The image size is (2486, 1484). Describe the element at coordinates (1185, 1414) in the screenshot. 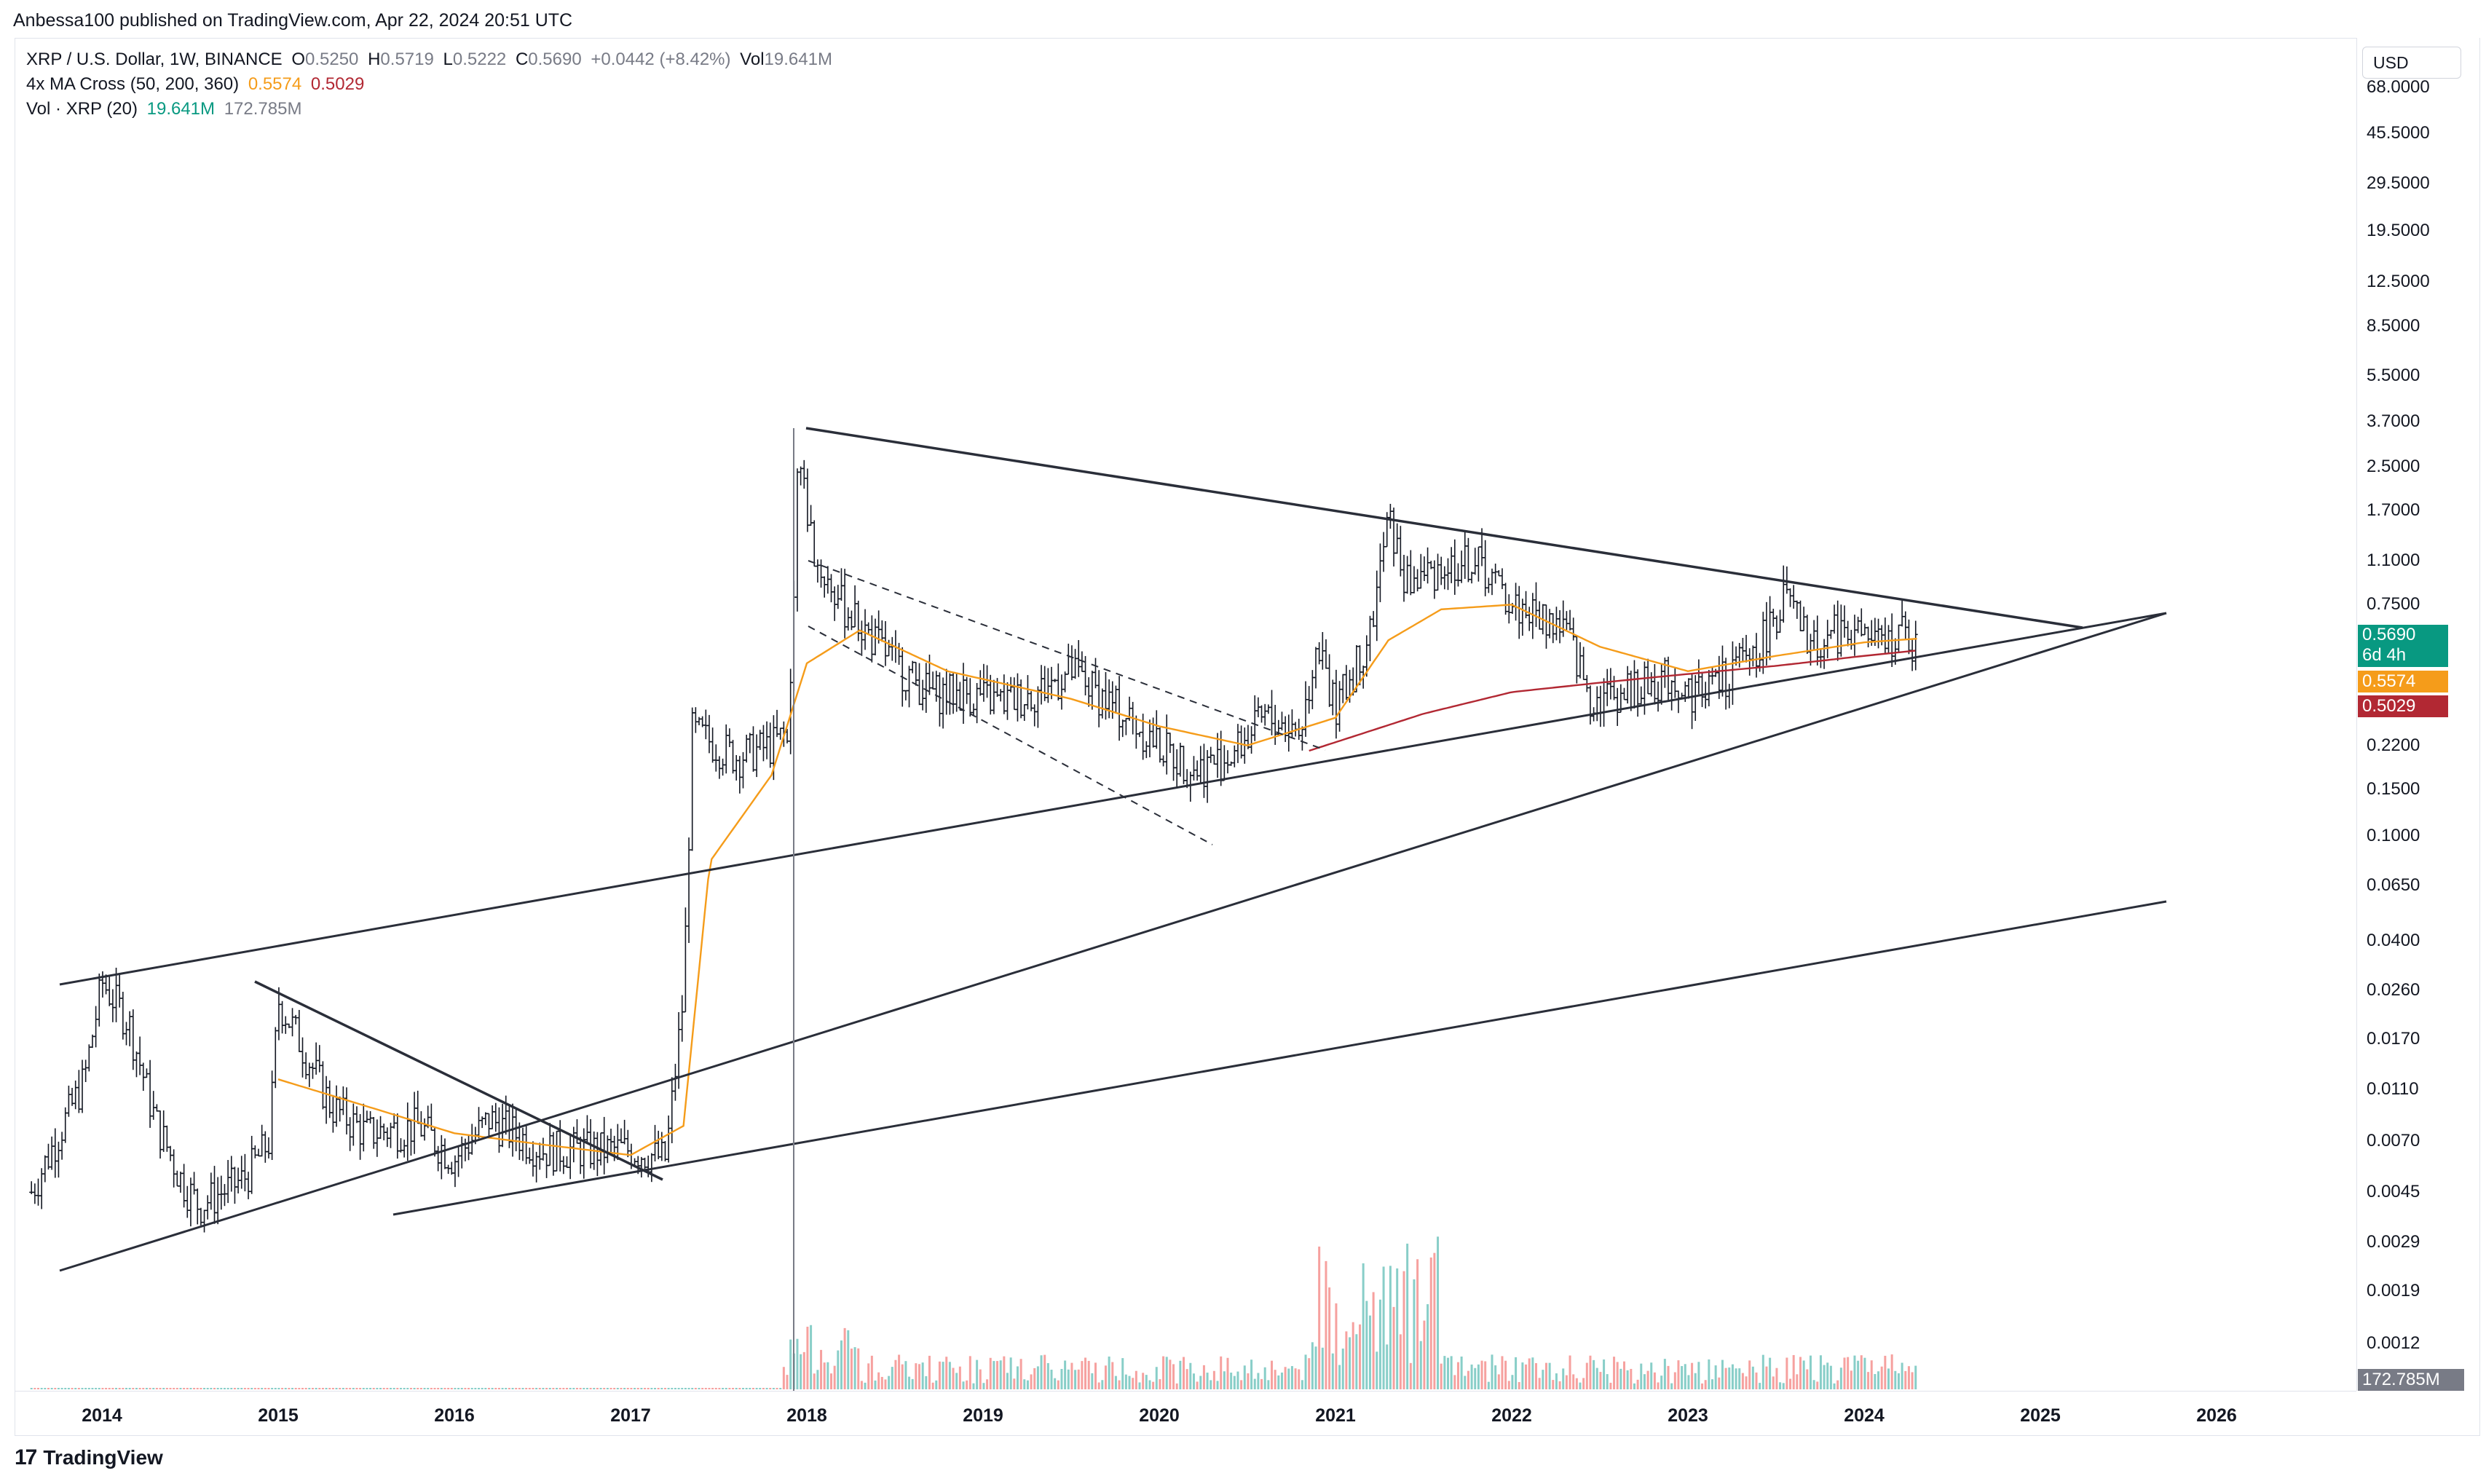

I see `time-axis` at that location.